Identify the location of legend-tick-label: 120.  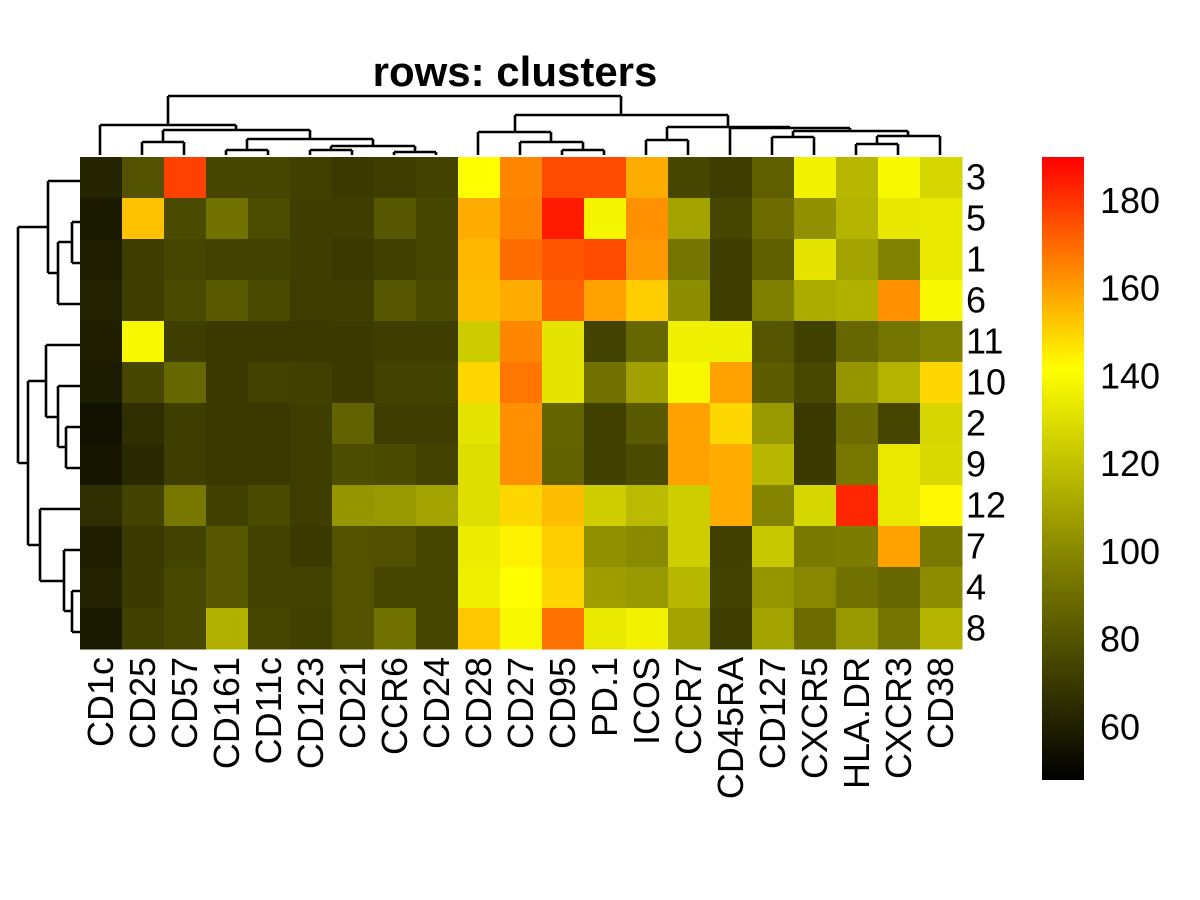
(1130, 463).